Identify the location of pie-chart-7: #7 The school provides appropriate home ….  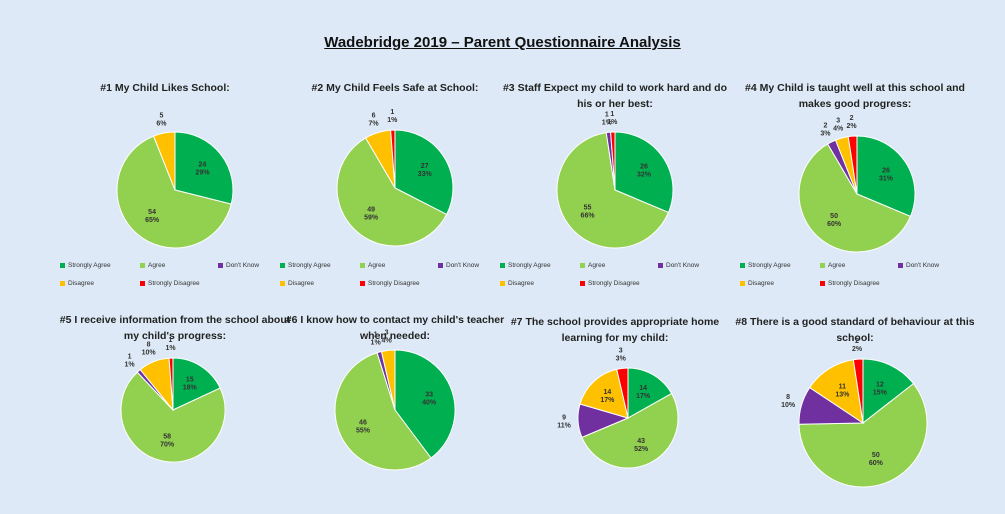
(615, 414).